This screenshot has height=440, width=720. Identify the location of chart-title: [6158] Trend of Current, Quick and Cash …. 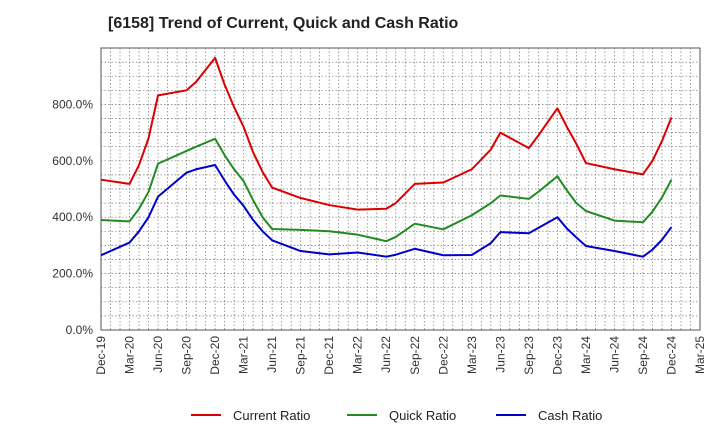
(283, 23).